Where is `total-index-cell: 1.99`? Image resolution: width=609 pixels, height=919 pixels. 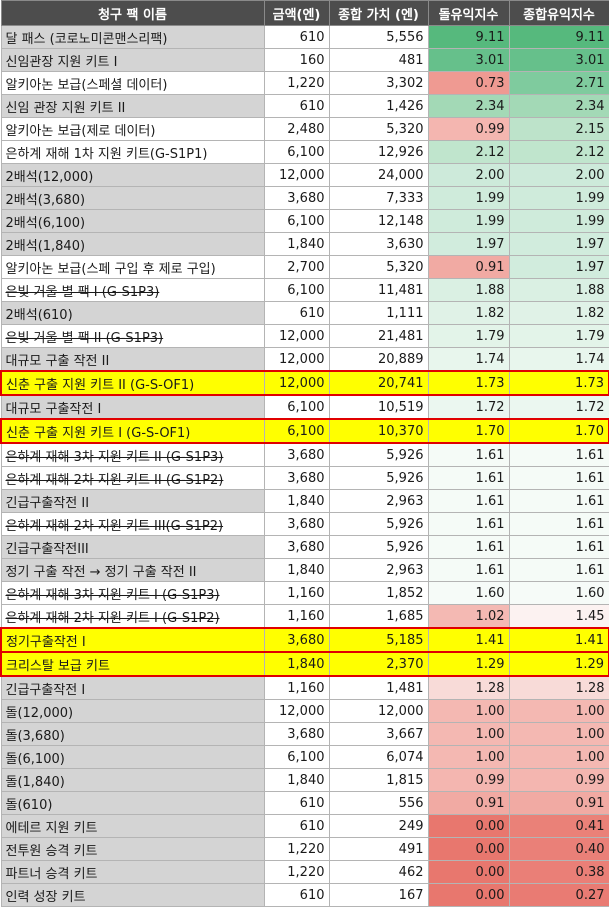 total-index-cell: 1.99 is located at coordinates (558, 198).